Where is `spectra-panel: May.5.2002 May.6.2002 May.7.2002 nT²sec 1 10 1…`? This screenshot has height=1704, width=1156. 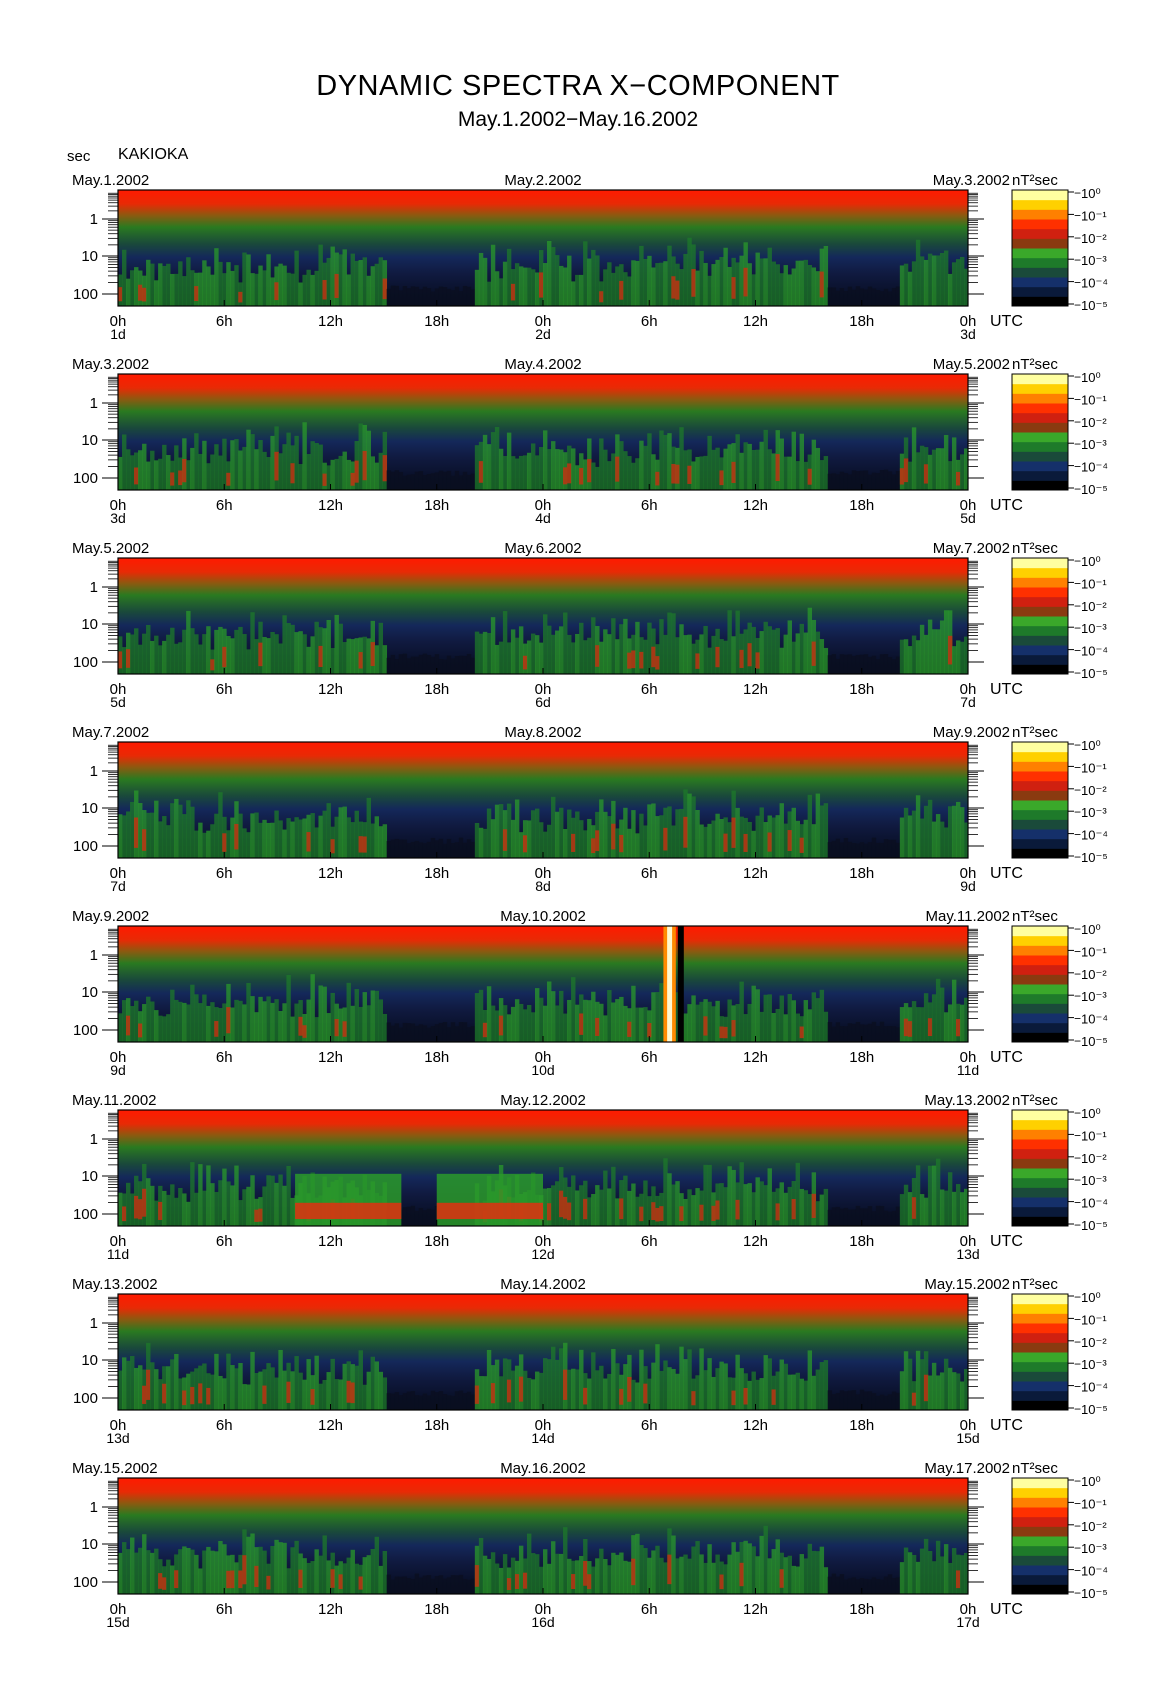
spectra-panel: May.5.2002 May.6.2002 May.7.2002 nT²sec 1 10 1… is located at coordinates (590, 625).